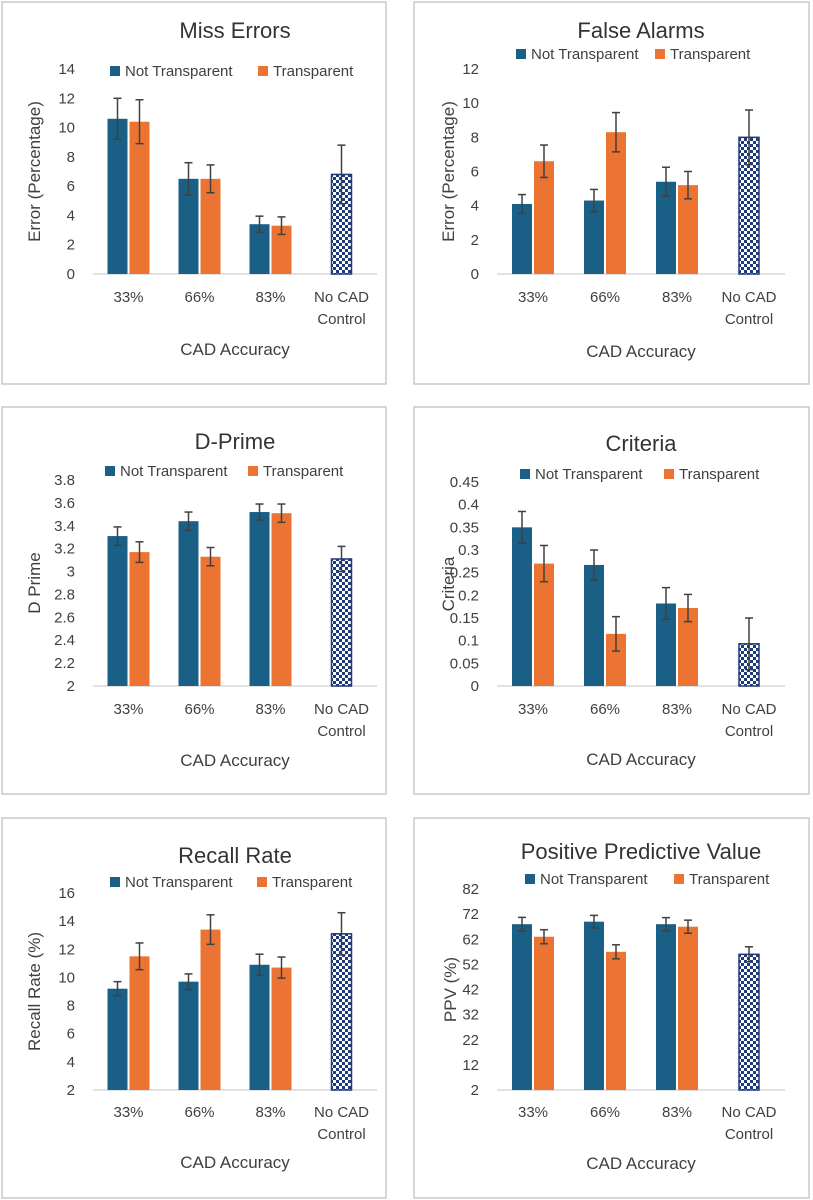 The height and width of the screenshot is (1200, 813). What do you see at coordinates (464, 573) in the screenshot?
I see `y-tick-label: 0.25` at bounding box center [464, 573].